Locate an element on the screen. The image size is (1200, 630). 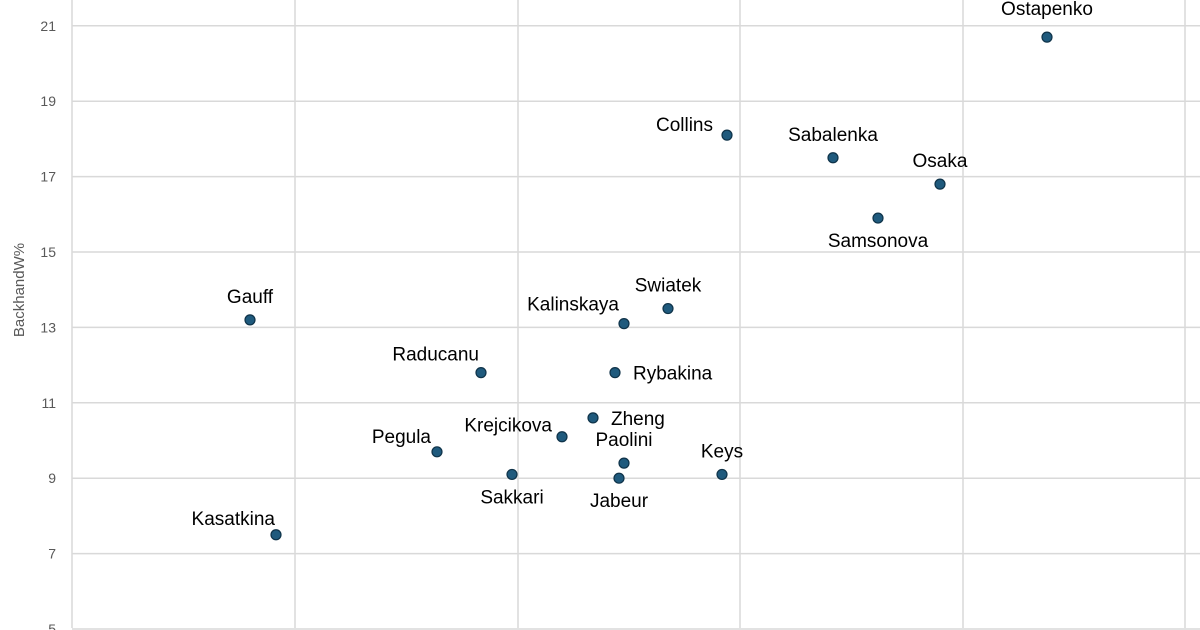
point-label: Osaka is located at coordinates (940, 161).